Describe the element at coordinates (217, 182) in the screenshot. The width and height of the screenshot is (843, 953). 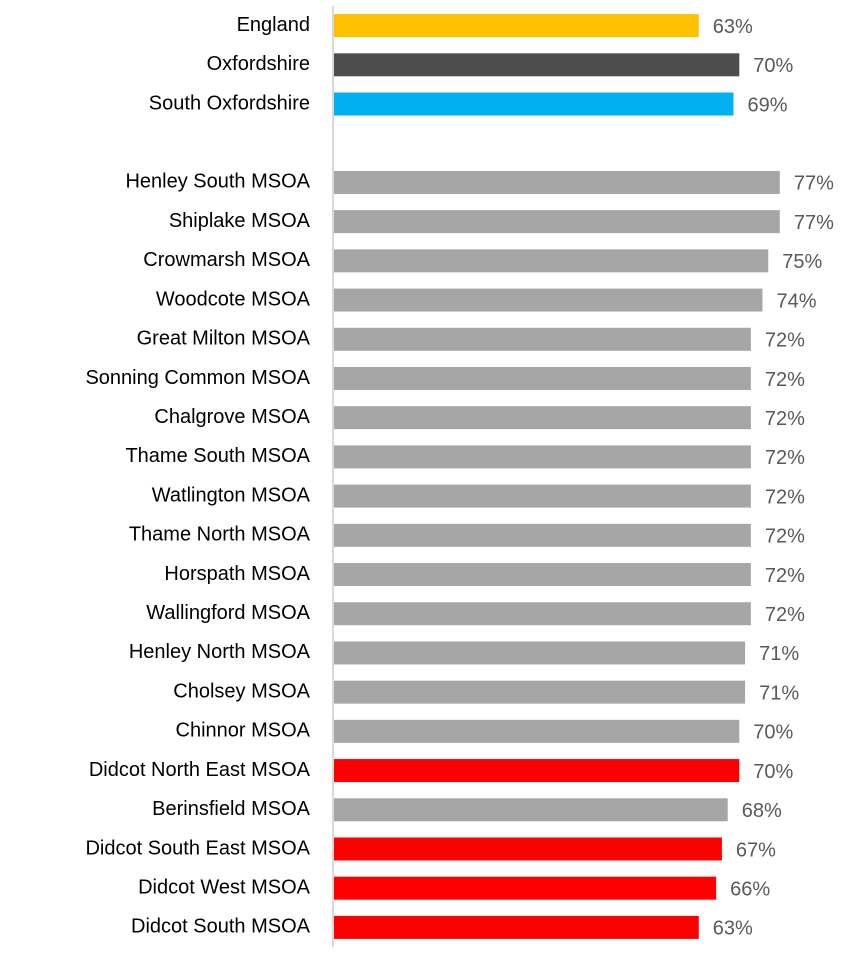
I see `category-label: Henley South MSOA` at that location.